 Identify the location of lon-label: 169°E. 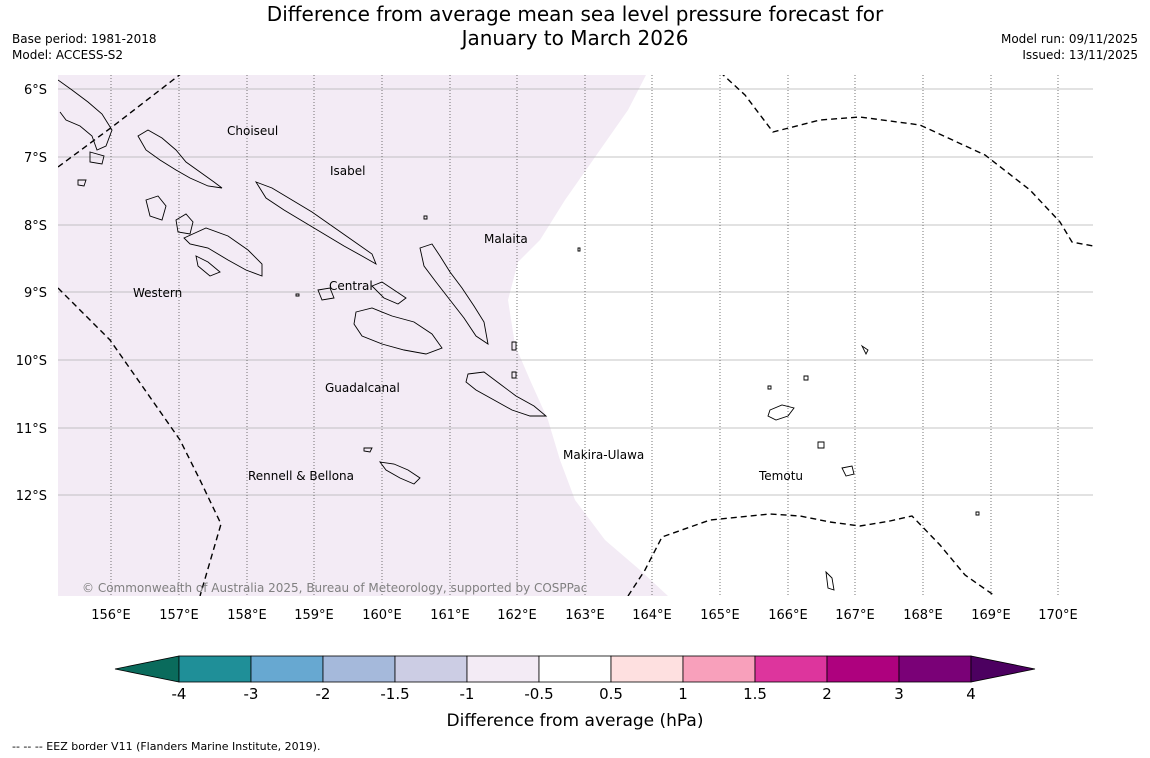
(991, 615).